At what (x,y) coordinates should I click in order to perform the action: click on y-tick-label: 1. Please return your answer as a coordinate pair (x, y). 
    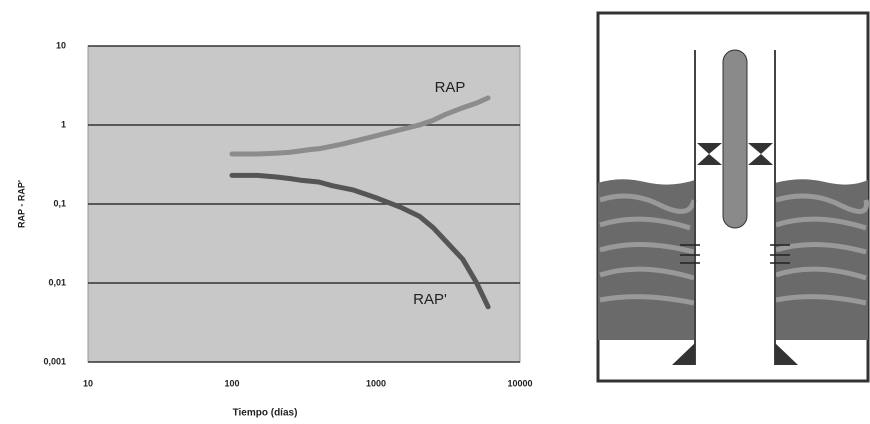
    Looking at the image, I should click on (63, 124).